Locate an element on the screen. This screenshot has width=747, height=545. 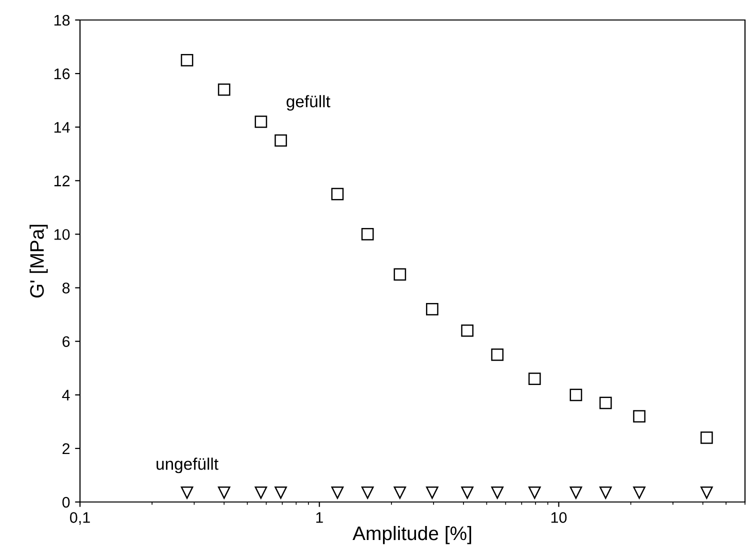
y-tick-label: 8 is located at coordinates (66, 288).